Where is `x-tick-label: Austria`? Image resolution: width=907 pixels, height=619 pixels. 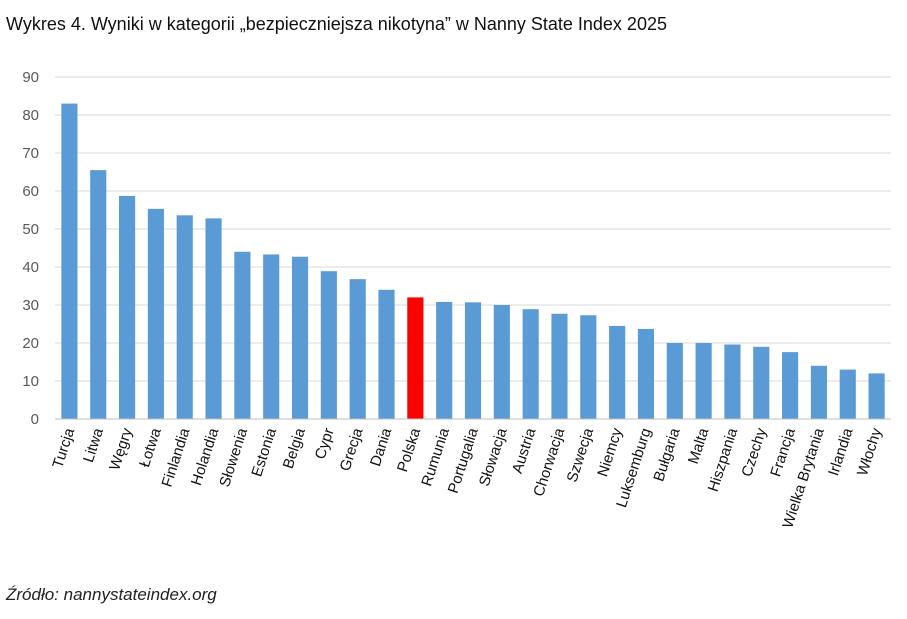
x-tick-label: Austria is located at coordinates (524, 450).